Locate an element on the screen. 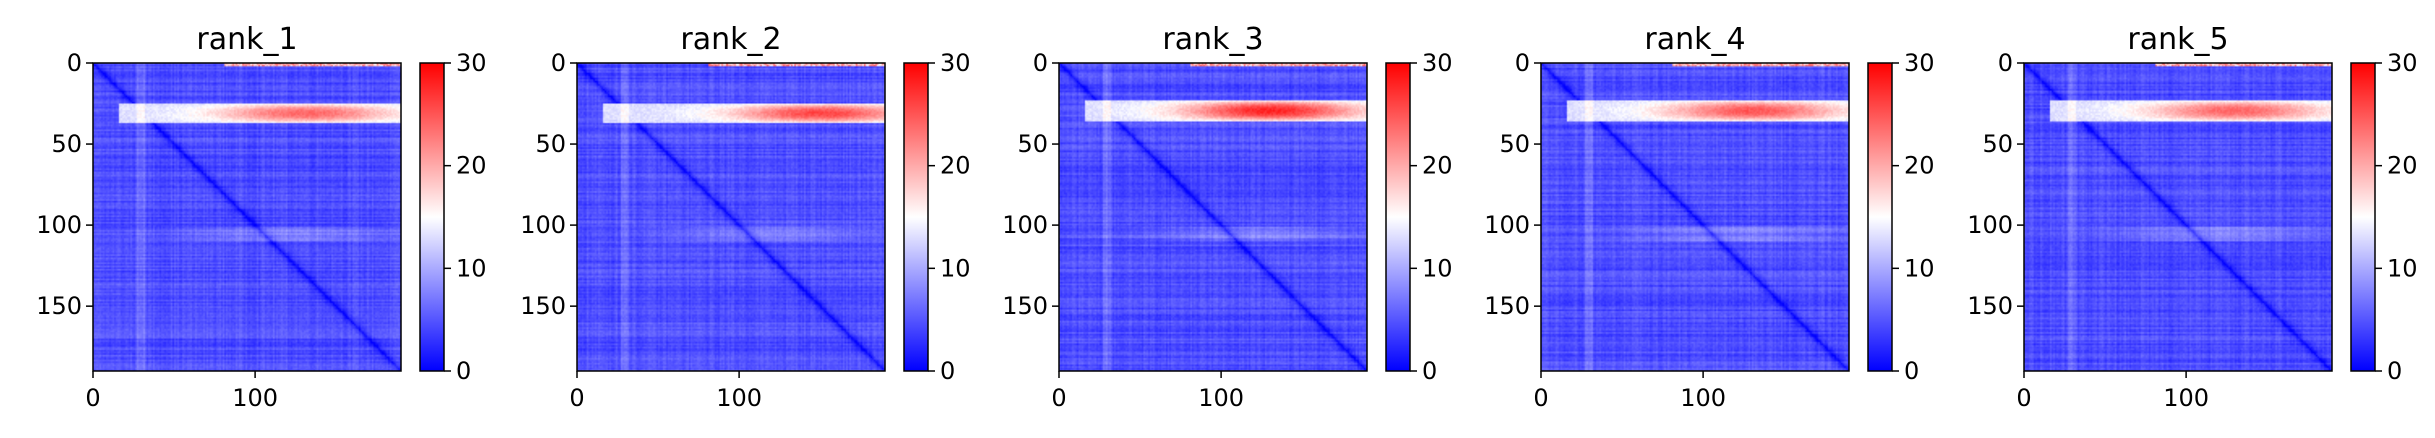 The width and height of the screenshot is (2435, 438). panel-title: rank_2 is located at coordinates (730, 39).